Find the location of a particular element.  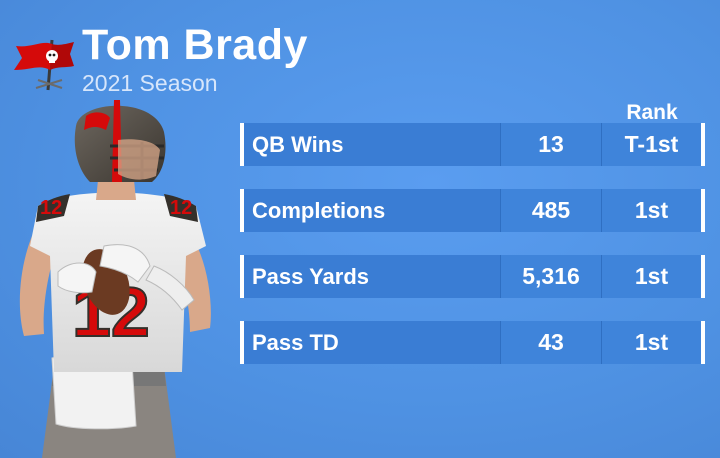

player-name: Tom Brady is located at coordinates (195, 45).